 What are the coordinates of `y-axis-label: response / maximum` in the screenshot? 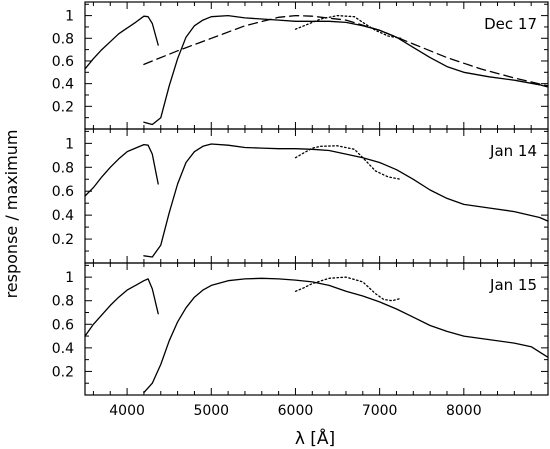 It's located at (11, 214).